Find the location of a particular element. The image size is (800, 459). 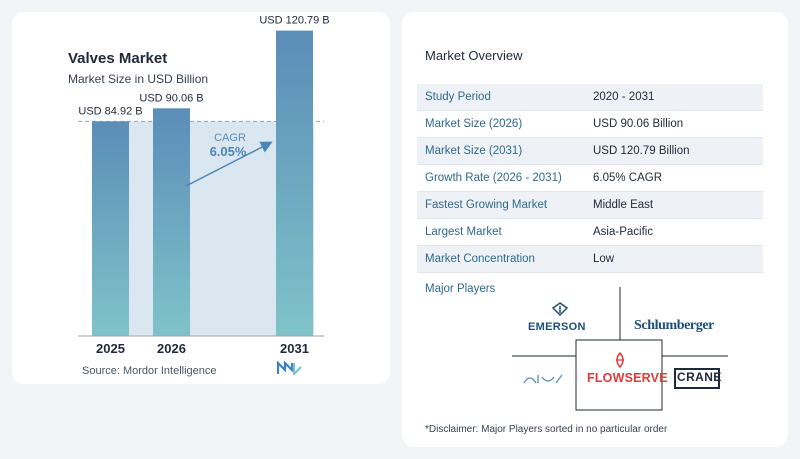

flowserve-icon is located at coordinates (620, 360).